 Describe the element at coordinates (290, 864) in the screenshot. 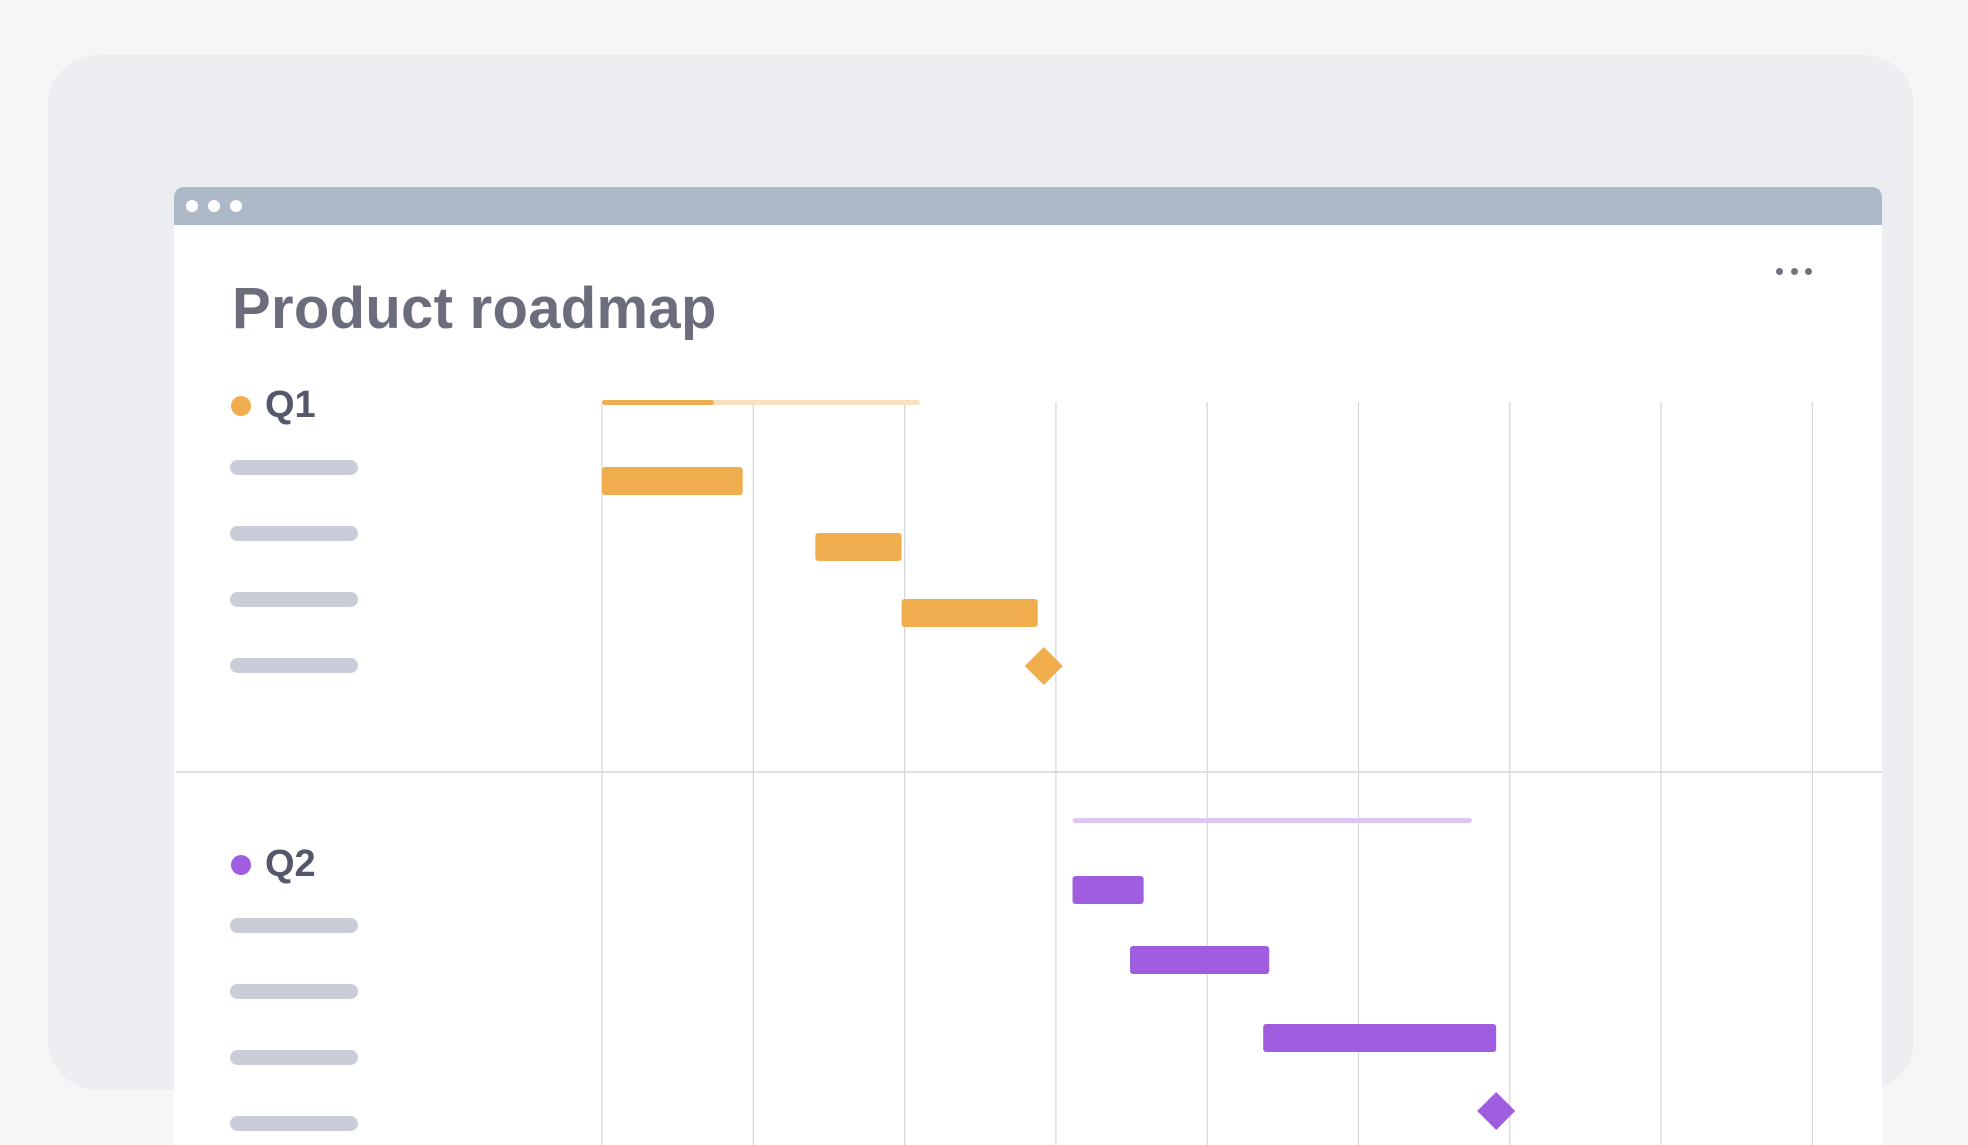

I see `group-title-q2: Q2` at that location.